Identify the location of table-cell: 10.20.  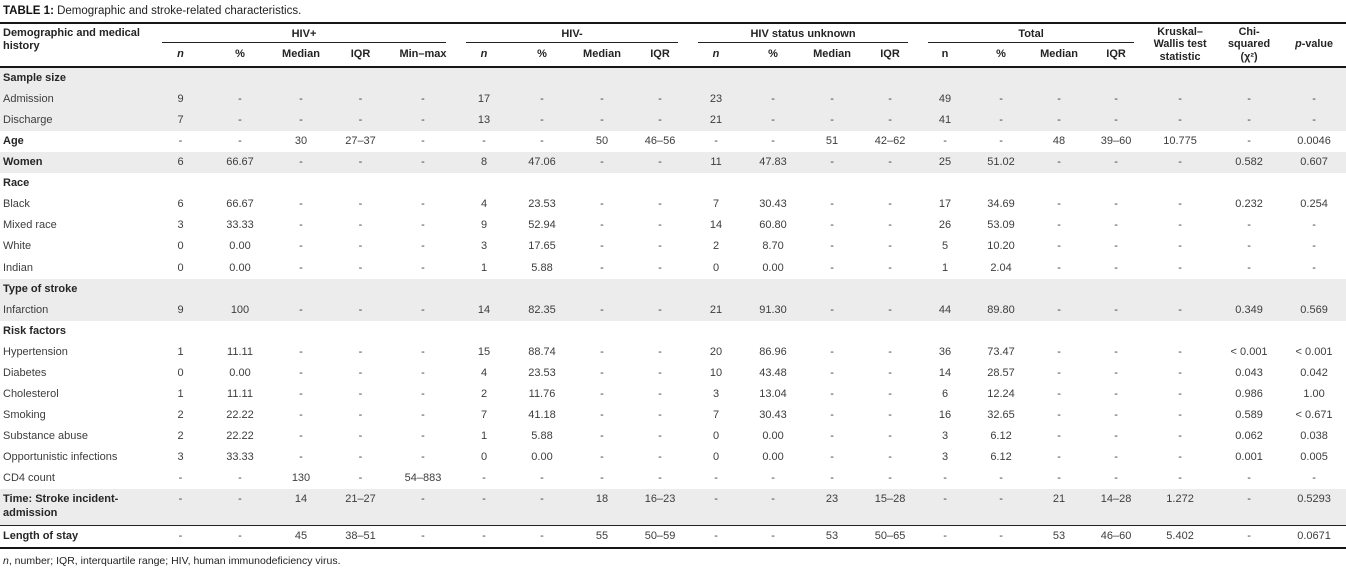
(1001, 246).